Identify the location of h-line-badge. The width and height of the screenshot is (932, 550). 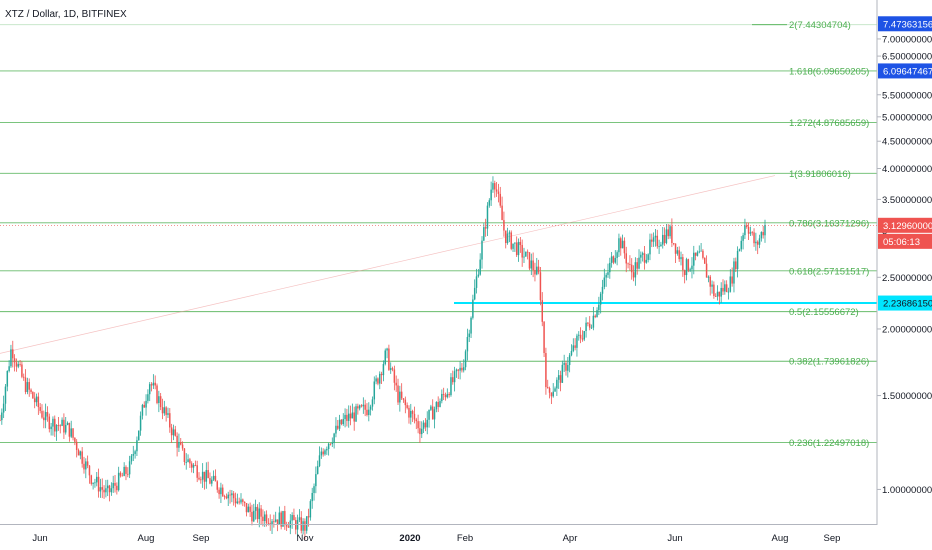
(905, 303).